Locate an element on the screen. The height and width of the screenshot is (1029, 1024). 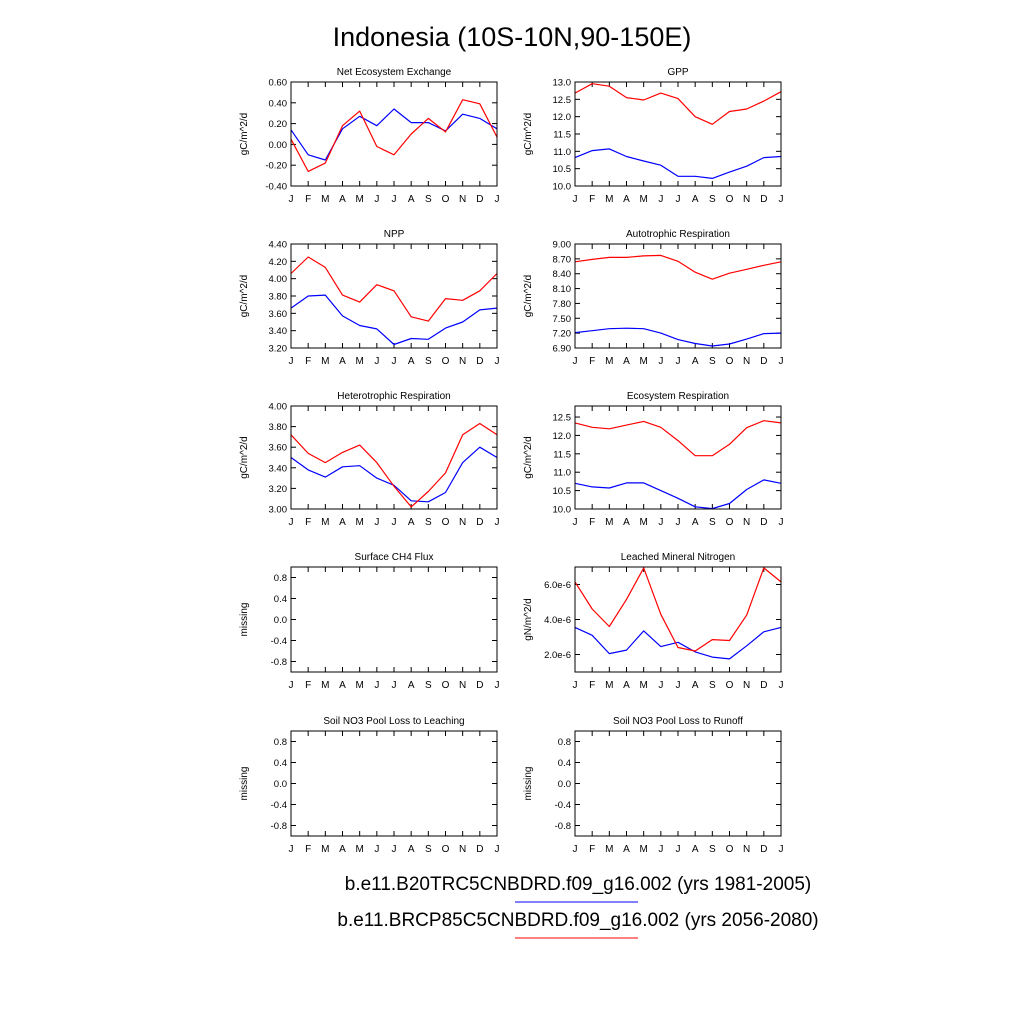
y-tick-label: 7.80 is located at coordinates (562, 304).